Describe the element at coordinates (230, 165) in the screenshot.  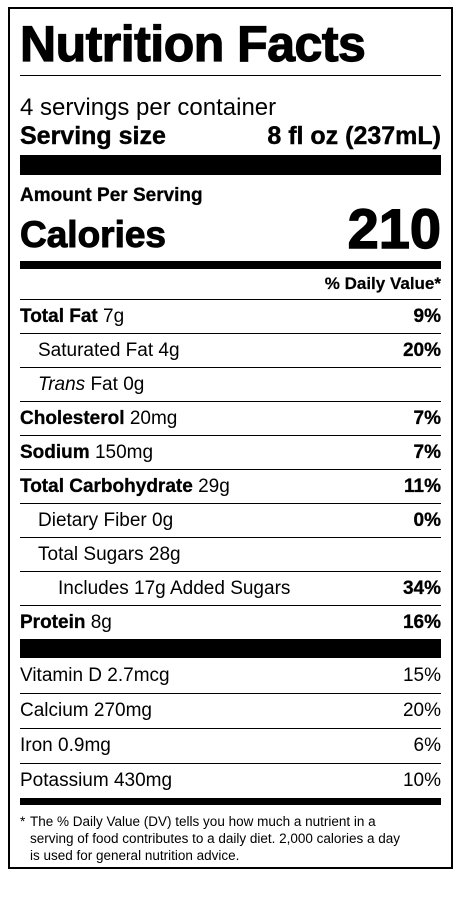
I see `thick-divider` at that location.